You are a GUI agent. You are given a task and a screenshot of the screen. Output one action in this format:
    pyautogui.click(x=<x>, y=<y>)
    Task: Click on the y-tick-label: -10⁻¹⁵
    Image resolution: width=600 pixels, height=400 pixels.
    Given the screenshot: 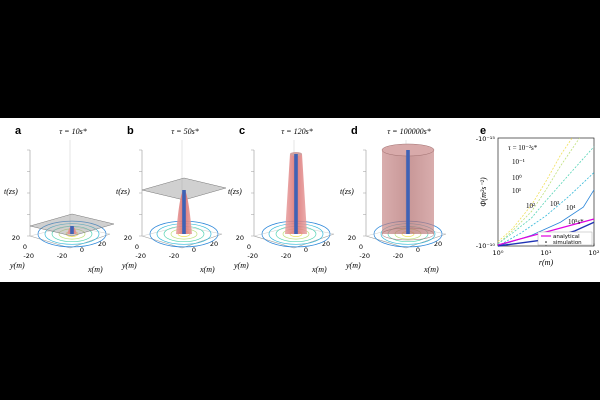 What is the action you would take?
    pyautogui.click(x=486, y=139)
    